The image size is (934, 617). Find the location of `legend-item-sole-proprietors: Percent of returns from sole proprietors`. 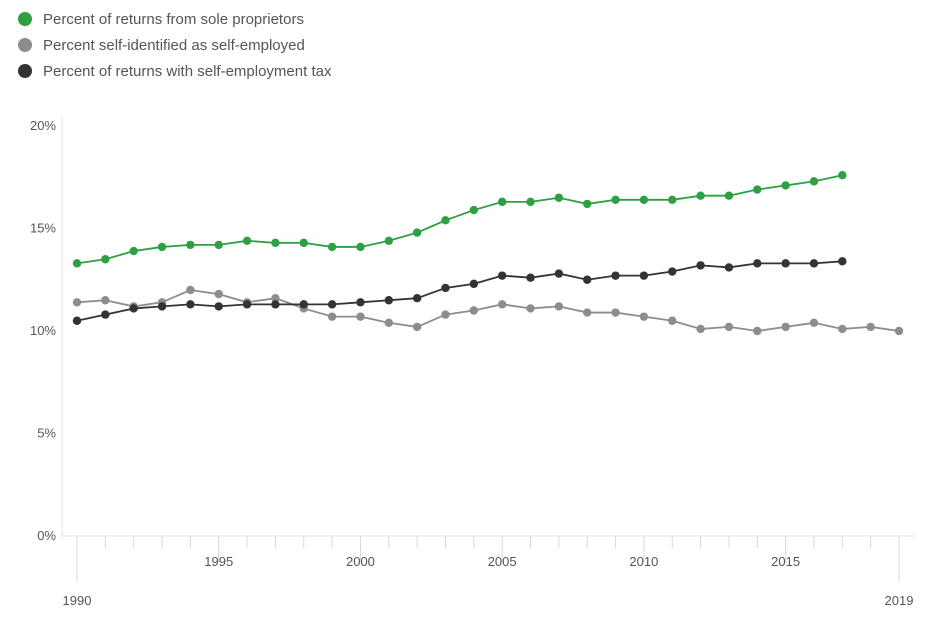

legend-item-sole-proprietors: Percent of returns from sole proprietors is located at coordinates (174, 19).